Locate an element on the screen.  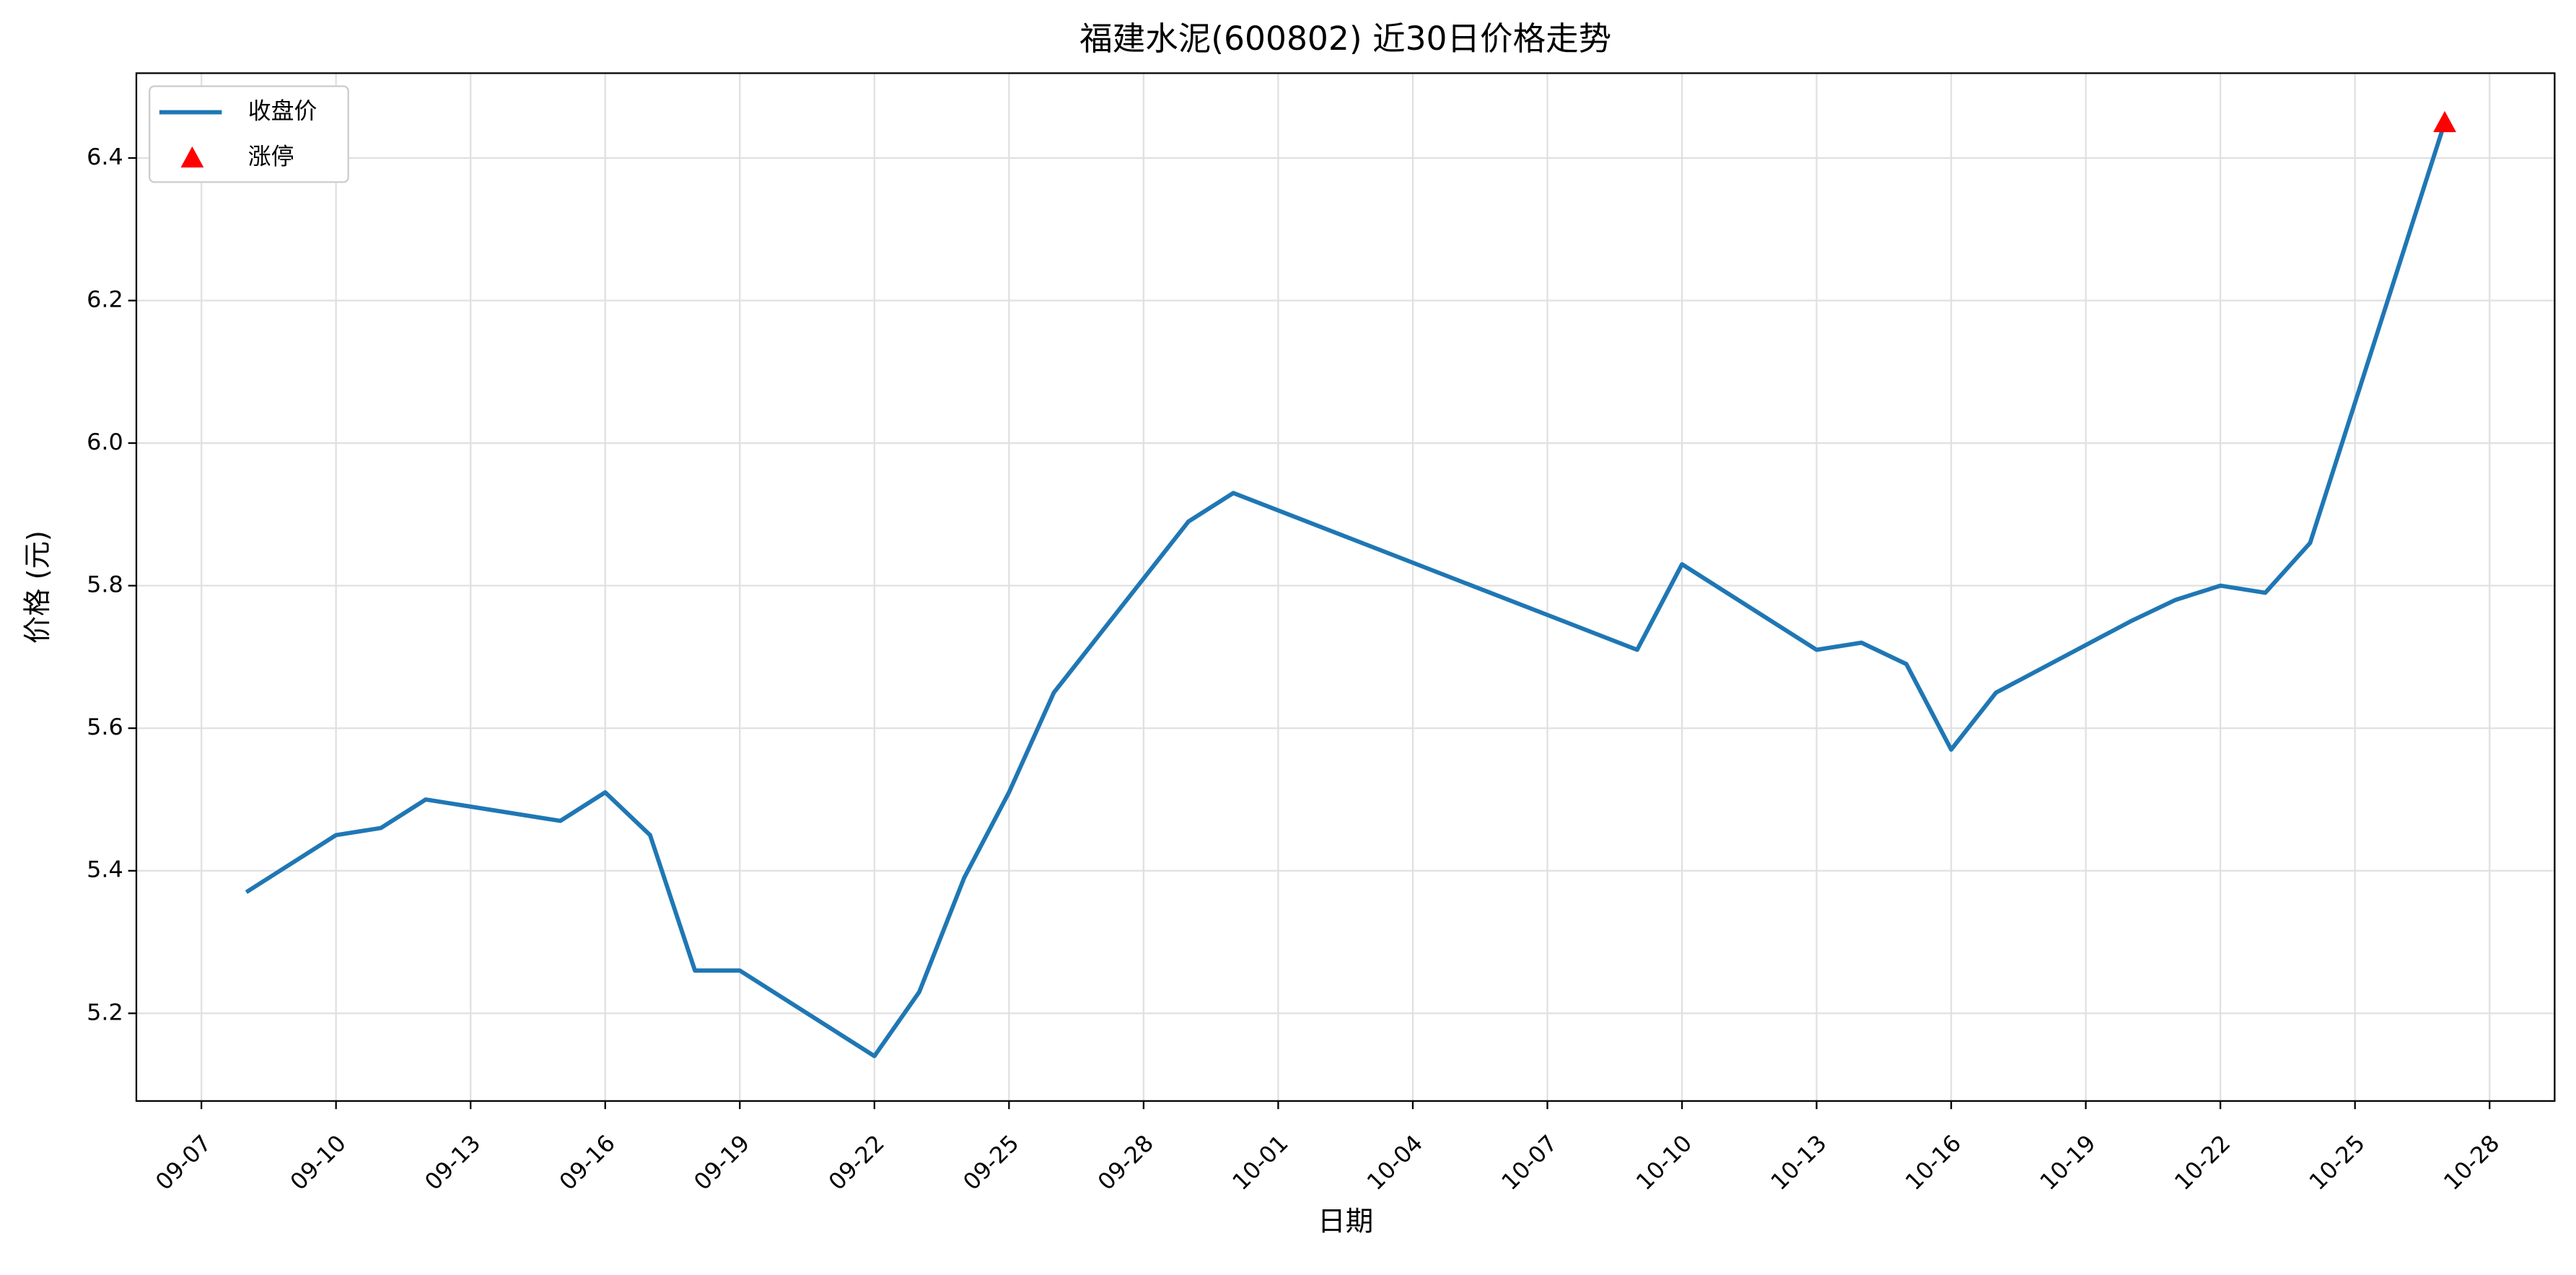
x-tick-label: 09-19 is located at coordinates (722, 1163).